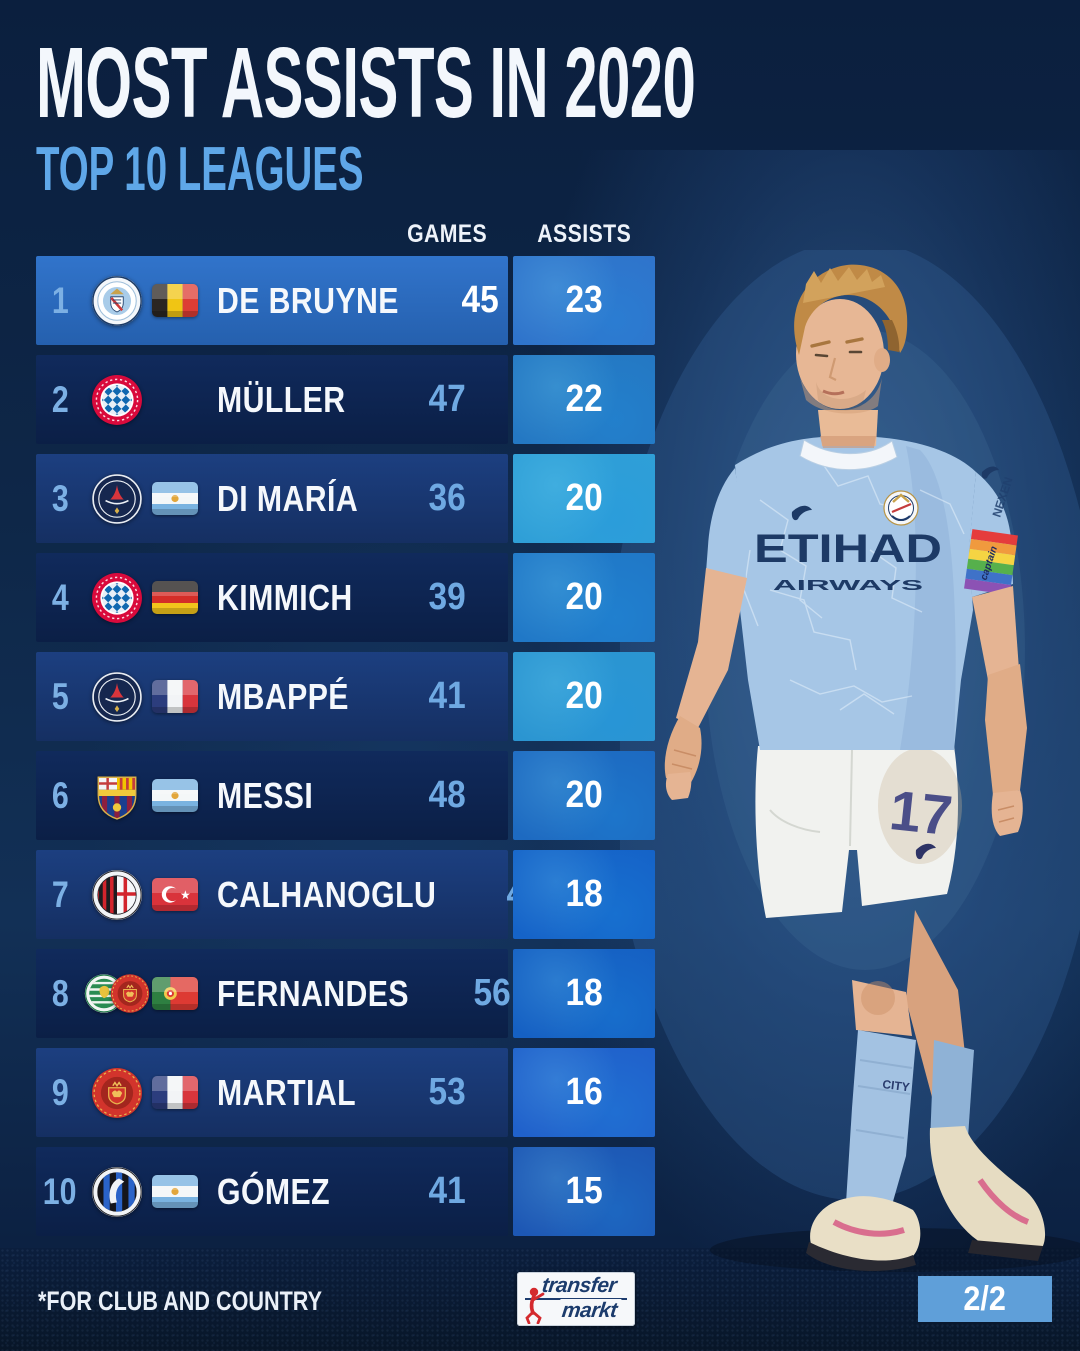 Image resolution: width=1080 pixels, height=1351 pixels. Describe the element at coordinates (447, 399) in the screenshot. I see `games-value: 47` at that location.